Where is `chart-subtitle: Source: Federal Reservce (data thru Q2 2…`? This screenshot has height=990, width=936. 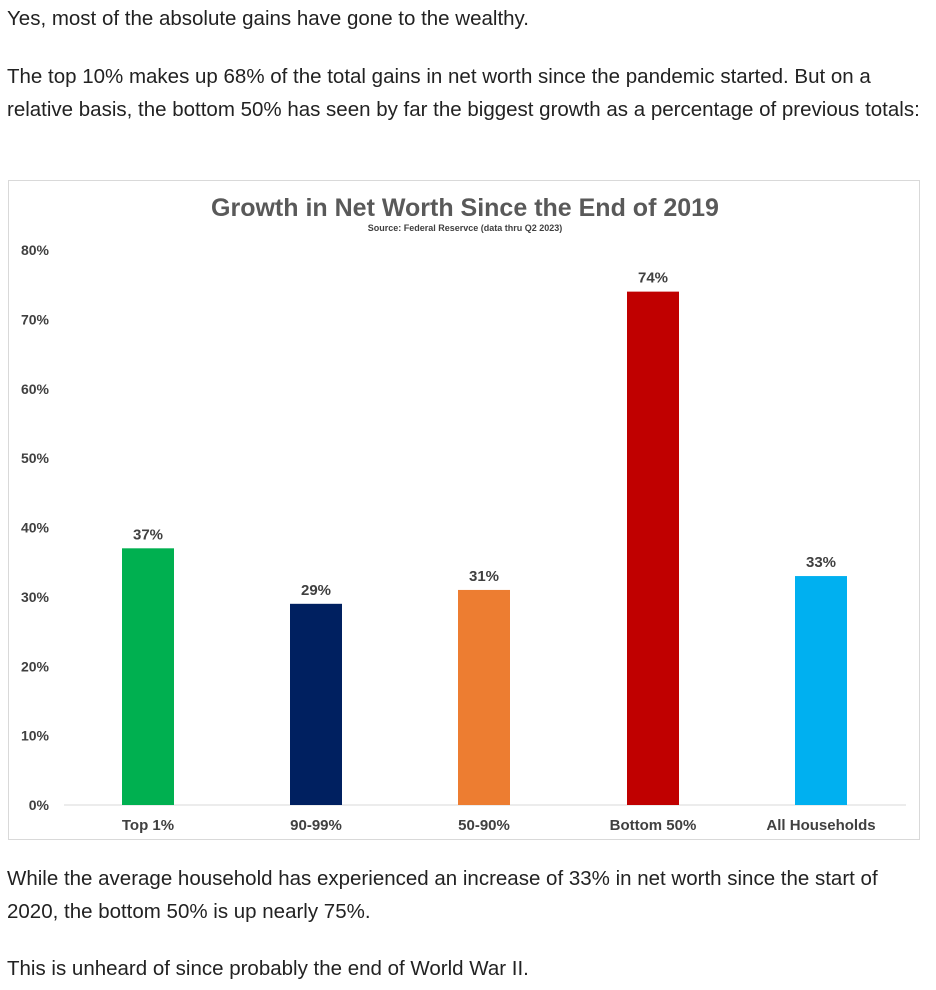
chart-subtitle: Source: Federal Reservce (data thru Q2 2… is located at coordinates (465, 228).